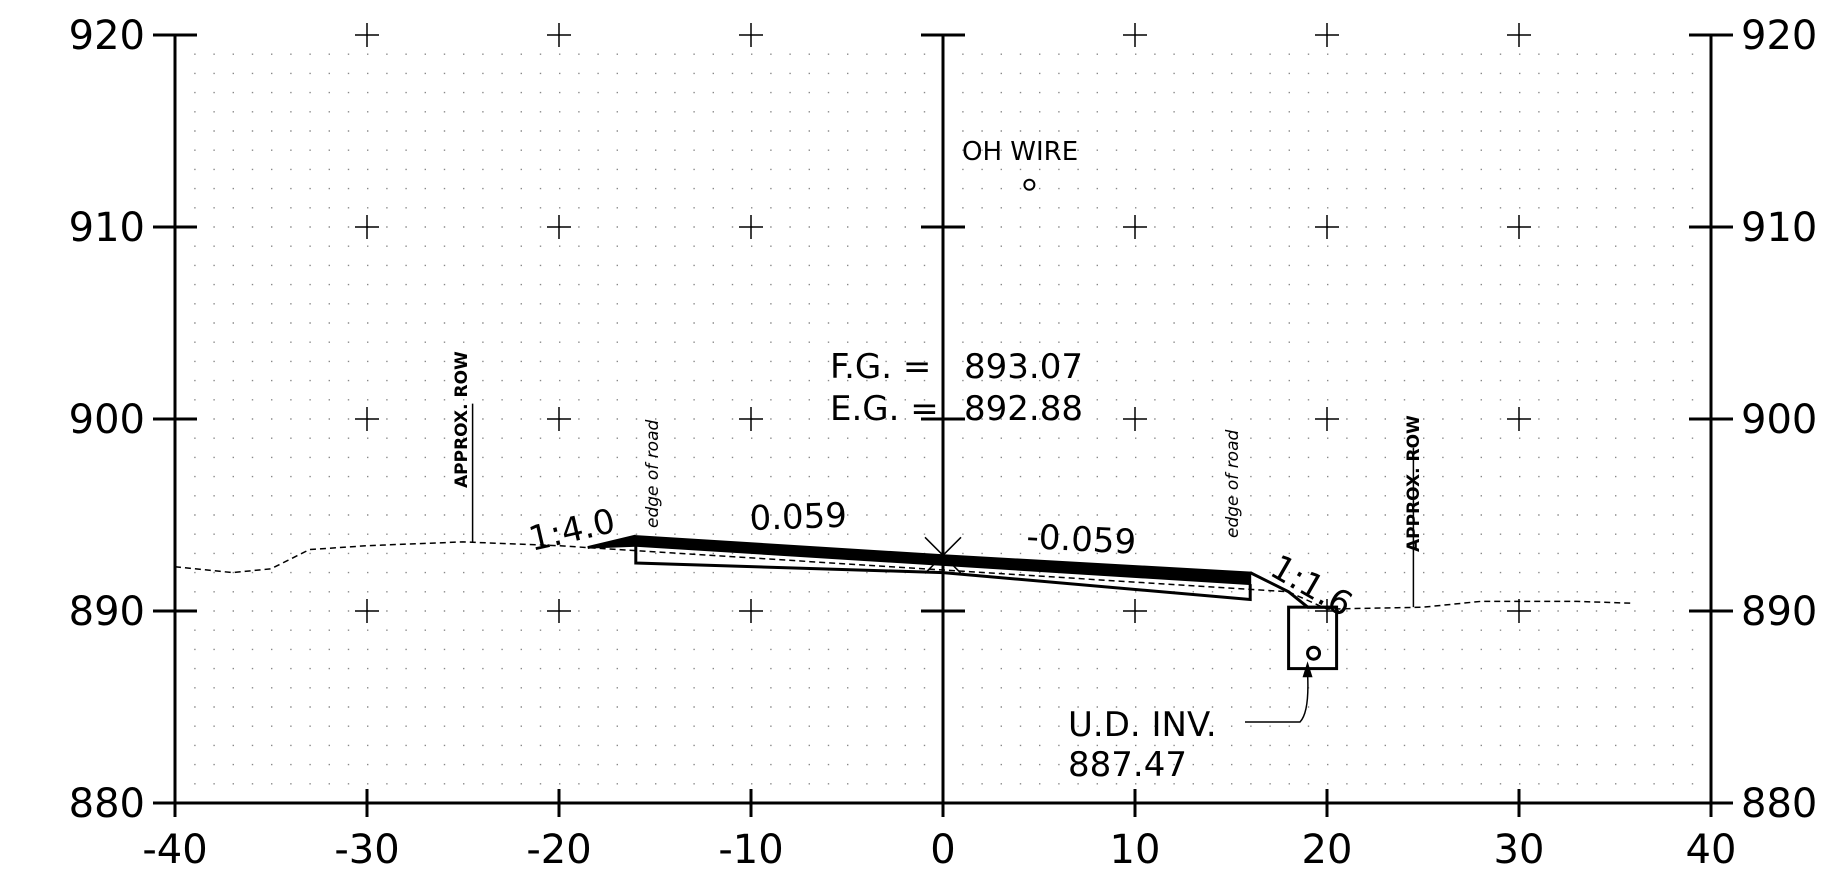 The height and width of the screenshot is (885, 1831). Describe the element at coordinates (1135, 850) in the screenshot. I see `x-tick-label: 10` at that location.